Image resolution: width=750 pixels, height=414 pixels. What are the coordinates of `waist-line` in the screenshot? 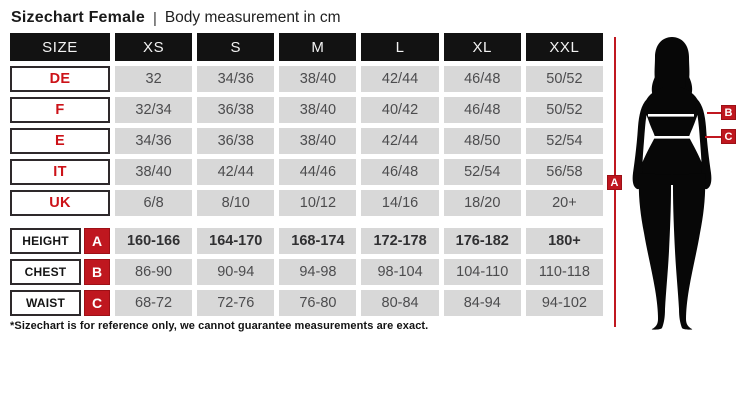 It's located at (672, 137).